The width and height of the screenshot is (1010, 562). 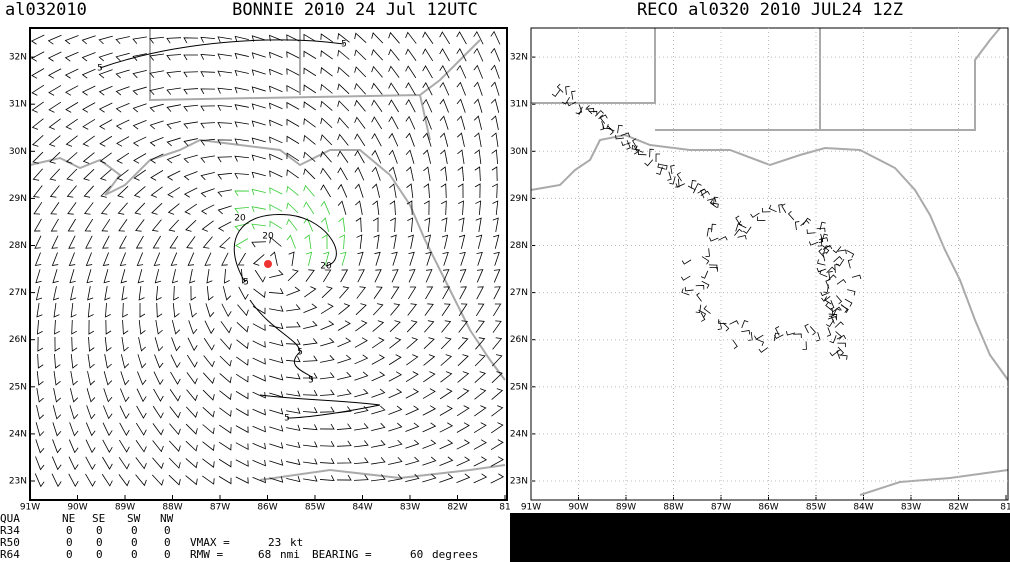 I want to click on table-cell: 0, so click(x=167, y=530).